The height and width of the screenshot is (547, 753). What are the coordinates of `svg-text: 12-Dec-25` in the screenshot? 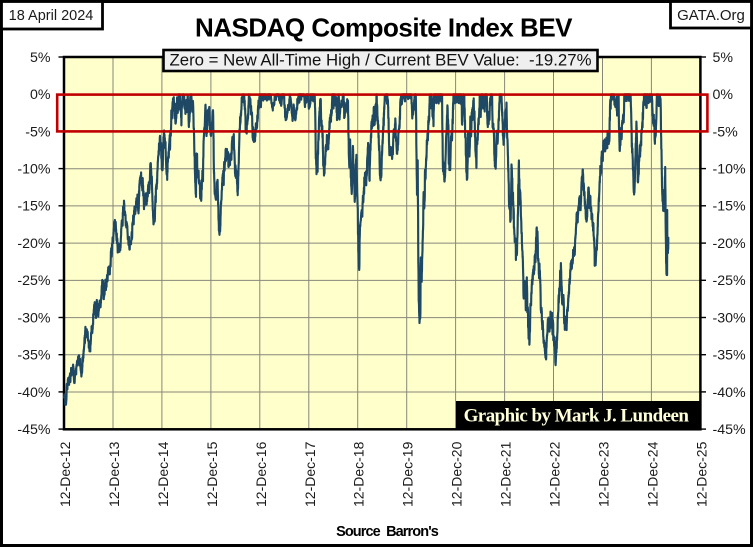 It's located at (701, 474).